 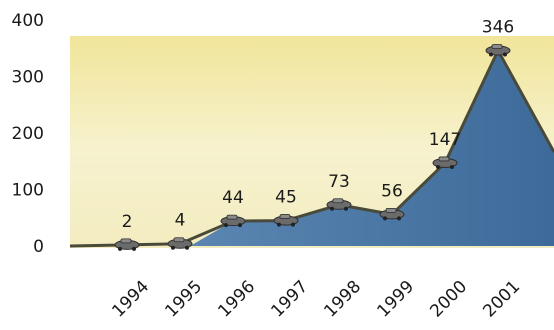 I want to click on x-tick-label: 2000, so click(x=448, y=299).